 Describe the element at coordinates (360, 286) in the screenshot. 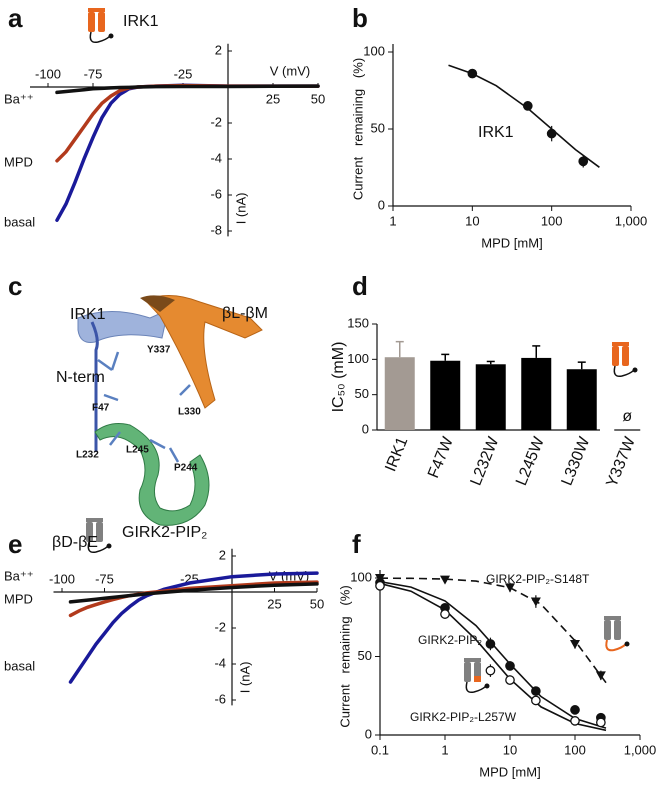

I see `panel-letter: d` at that location.